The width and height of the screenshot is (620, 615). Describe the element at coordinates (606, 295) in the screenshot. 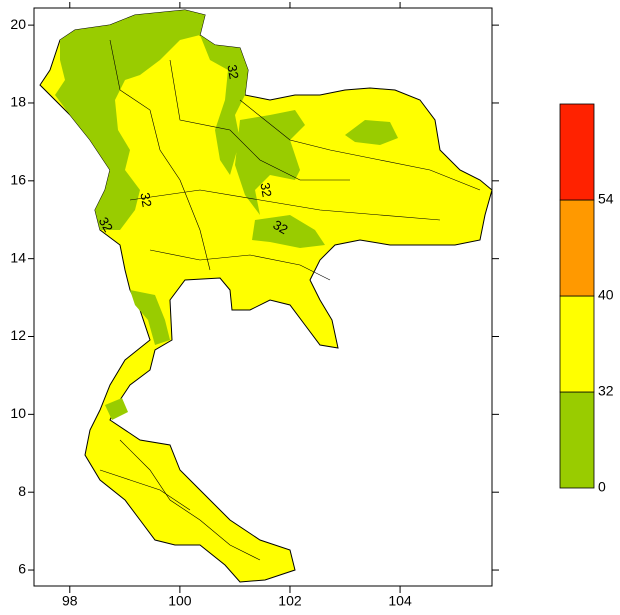

I see `colorbar-label: 40` at that location.